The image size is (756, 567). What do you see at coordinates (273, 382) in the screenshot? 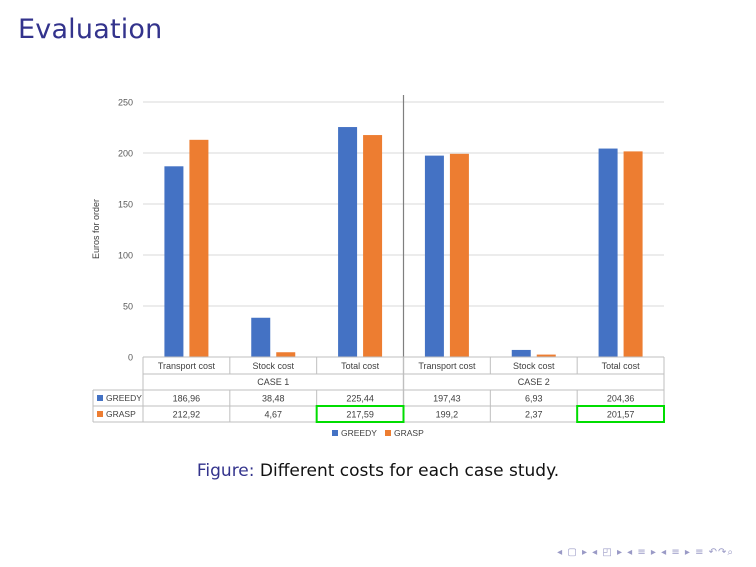
I see `x-group-label: CASE 1` at bounding box center [273, 382].